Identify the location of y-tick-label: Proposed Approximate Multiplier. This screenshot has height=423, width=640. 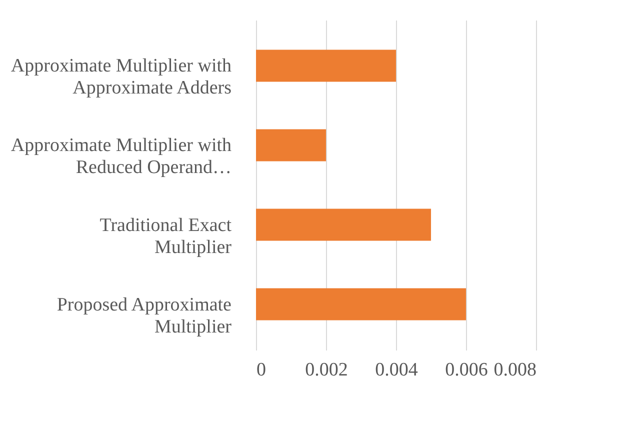
(144, 316).